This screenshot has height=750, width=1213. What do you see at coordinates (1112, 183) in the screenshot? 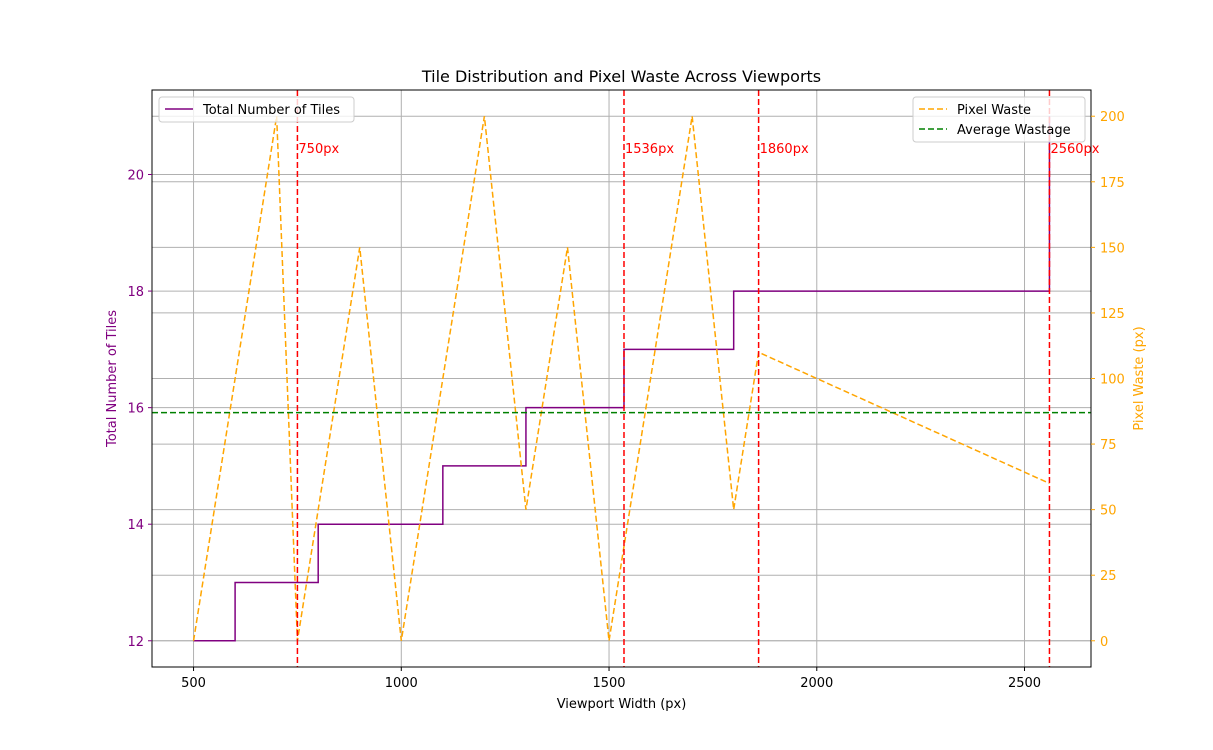
I see `y-tick-label-right: 175` at bounding box center [1112, 183].